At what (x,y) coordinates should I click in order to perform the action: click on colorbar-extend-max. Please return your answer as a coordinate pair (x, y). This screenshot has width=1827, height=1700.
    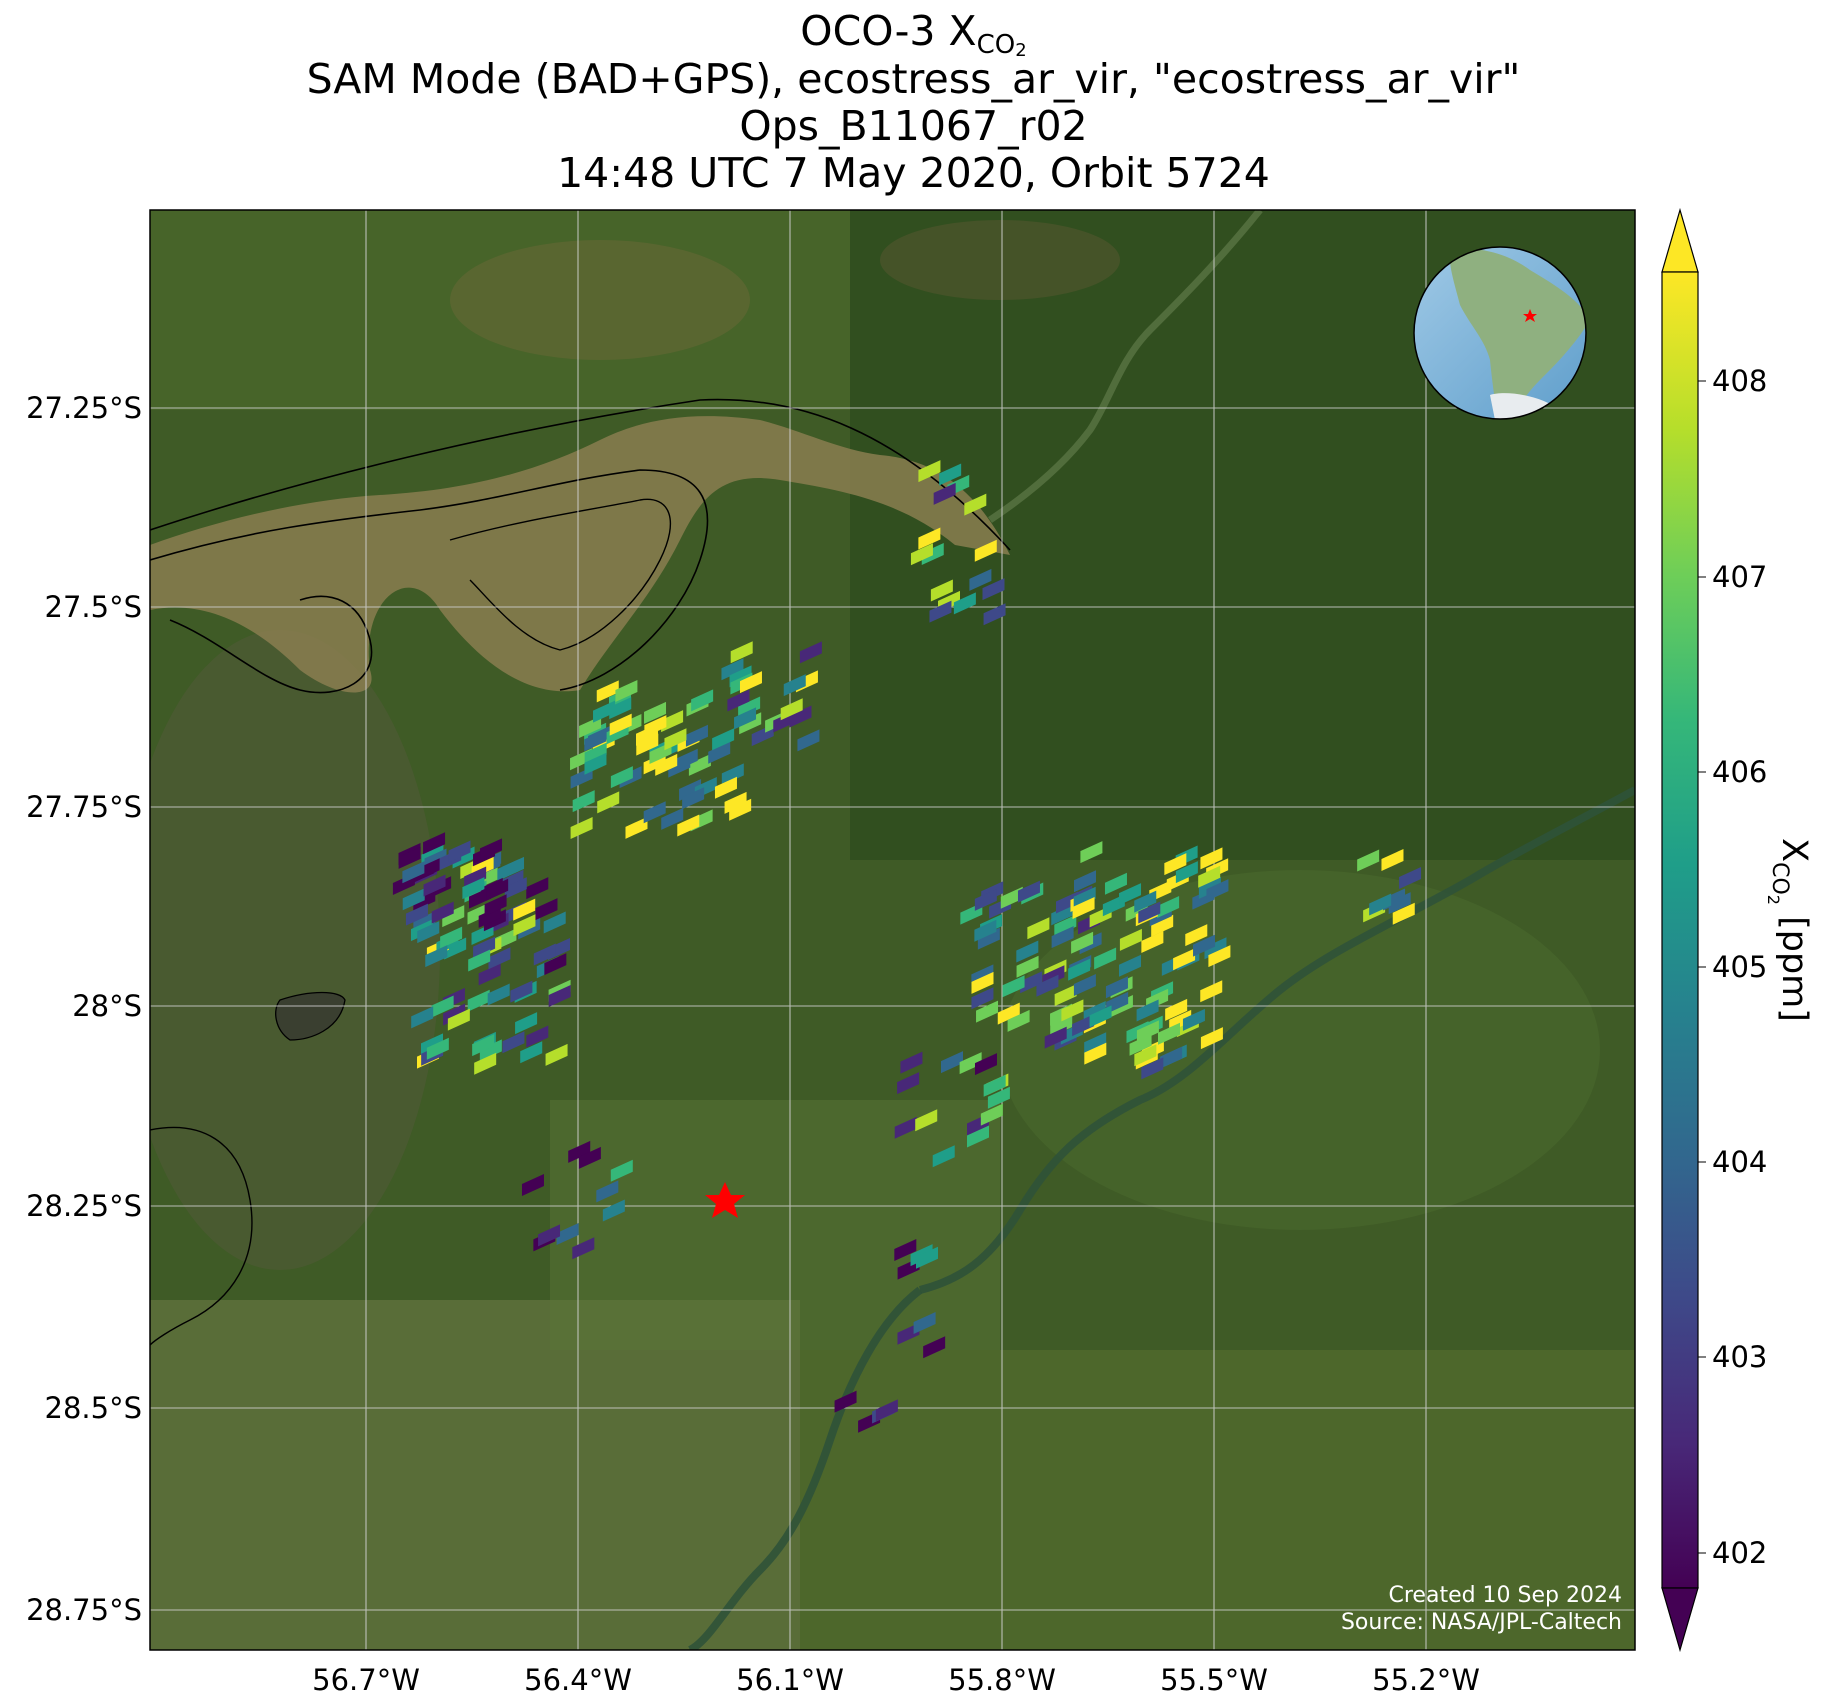
    Looking at the image, I should click on (1680, 240).